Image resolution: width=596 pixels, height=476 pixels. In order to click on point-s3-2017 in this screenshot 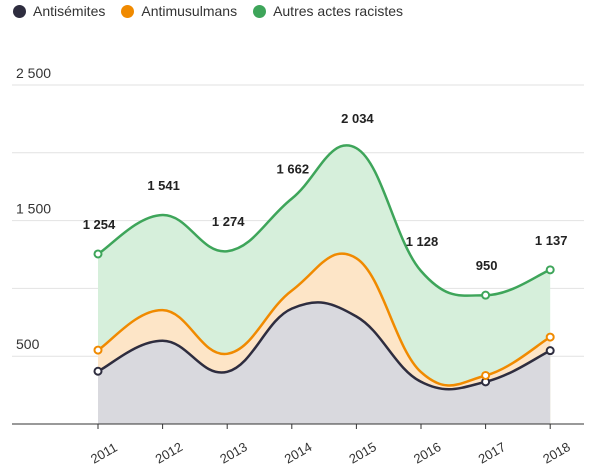, I will do `click(486, 295)`.